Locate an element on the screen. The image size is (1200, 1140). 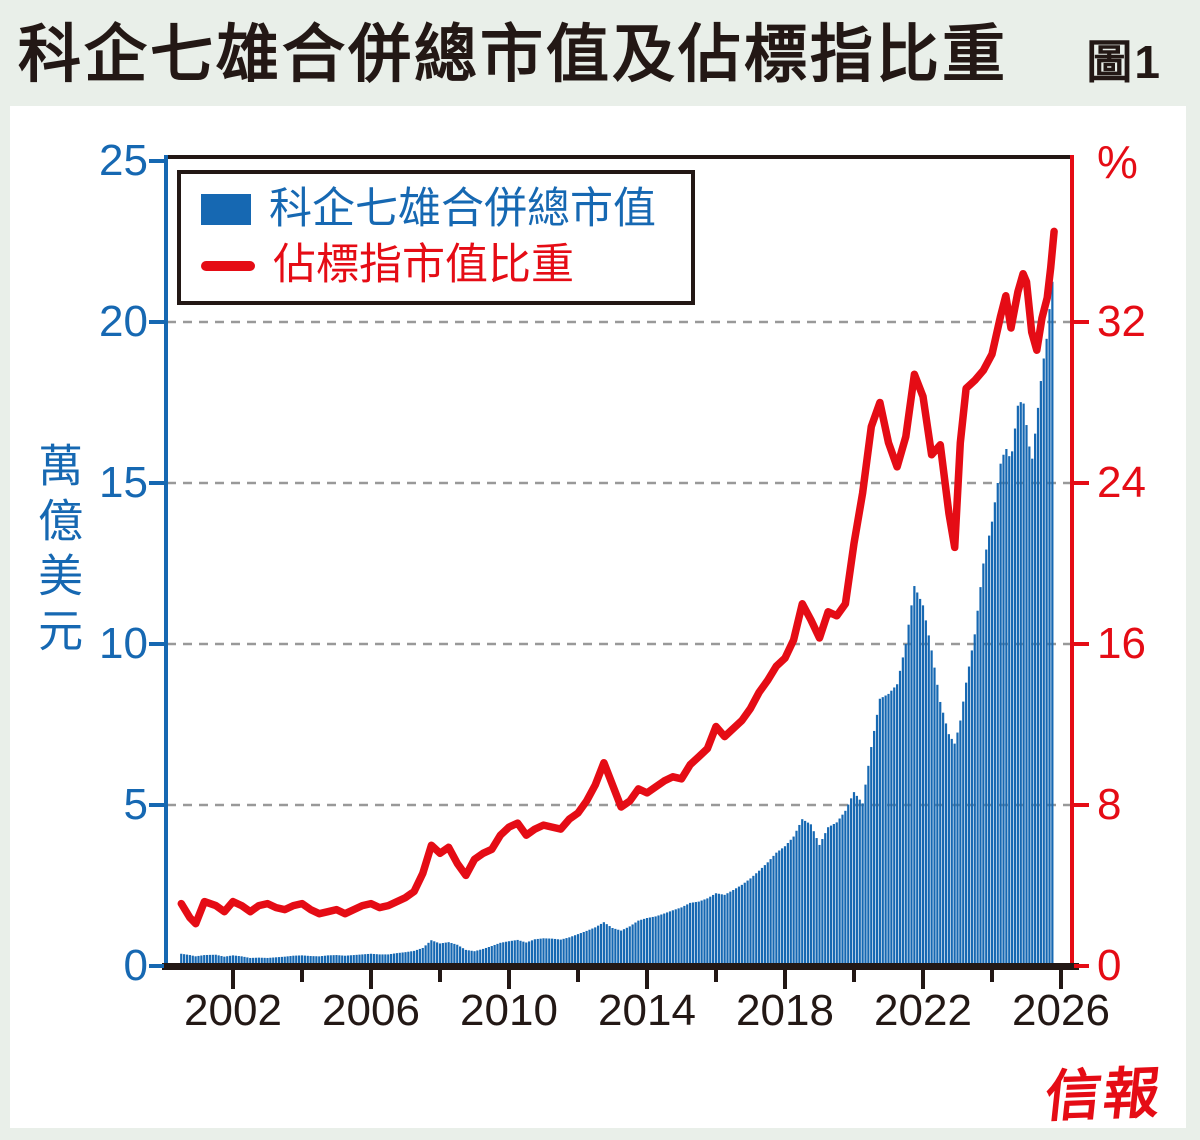
right-axis-tick-0: 0 is located at coordinates (1109, 965).